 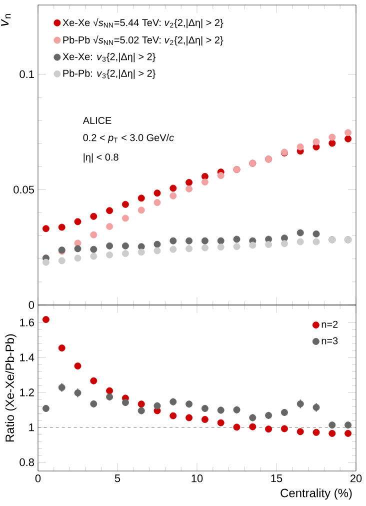 What do you see at coordinates (109, 74) in the screenshot?
I see `legend-label: Pb-Pb: v$_{3}${2,|Δη| > 2}` at bounding box center [109, 74].